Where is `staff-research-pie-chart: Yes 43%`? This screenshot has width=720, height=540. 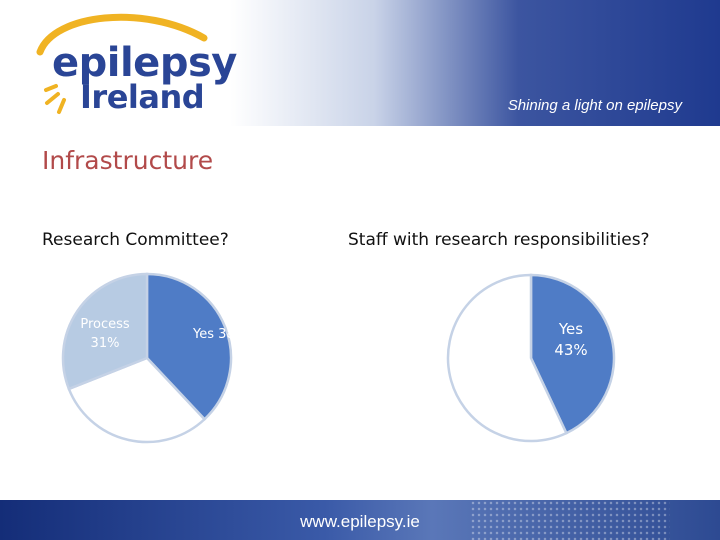
staff-research-pie-chart: Yes 43% is located at coordinates (531, 358).